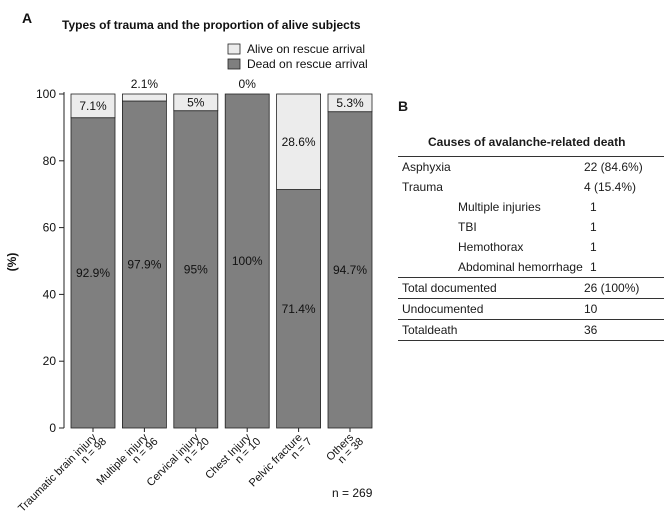  I want to click on row-label: Hemothorax, so click(491, 247).